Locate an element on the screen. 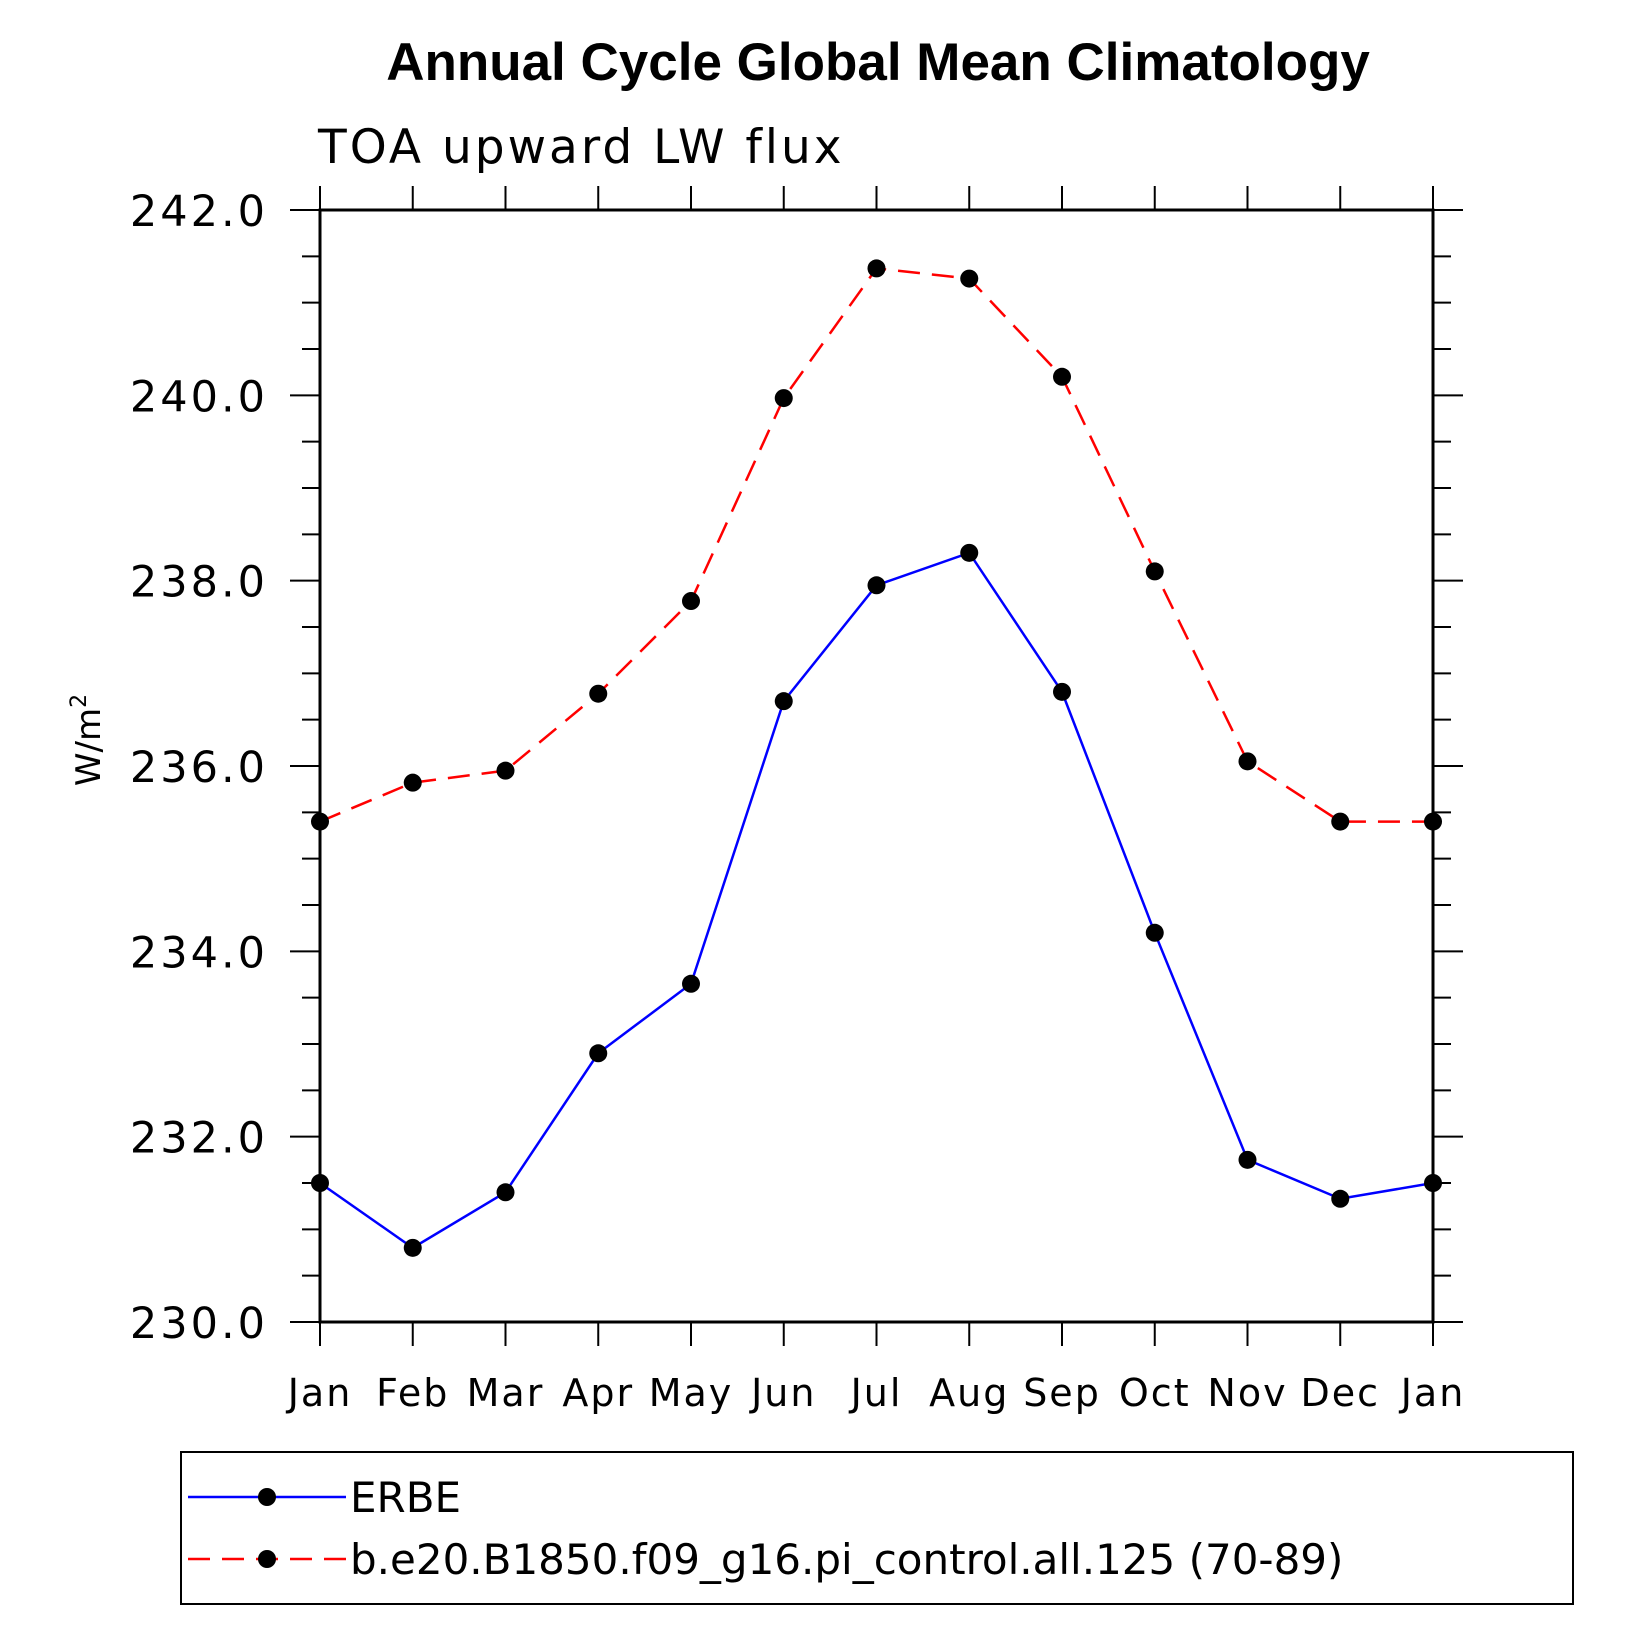 This screenshot has width=1630, height=1630. x-tick-label: Jul is located at coordinates (876, 1393).